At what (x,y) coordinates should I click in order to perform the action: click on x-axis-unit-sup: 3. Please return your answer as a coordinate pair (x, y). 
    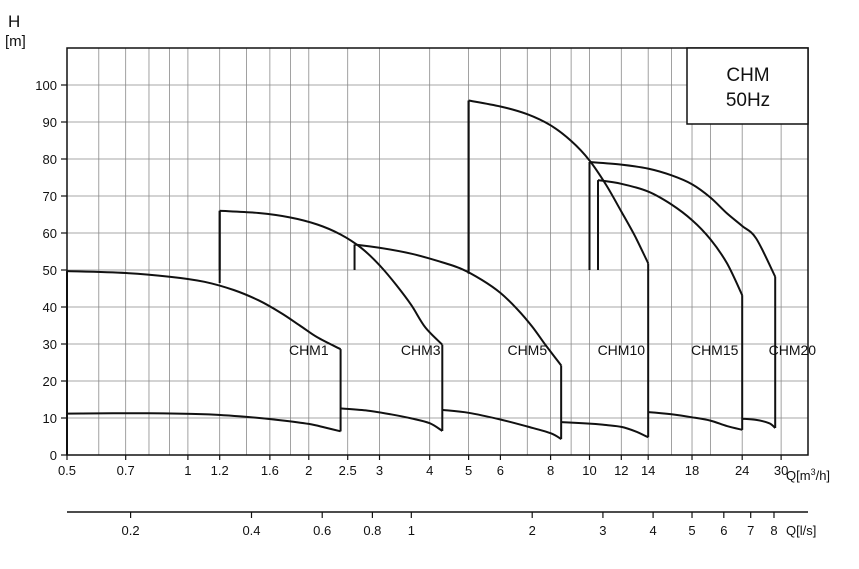
    Looking at the image, I should click on (813, 472).